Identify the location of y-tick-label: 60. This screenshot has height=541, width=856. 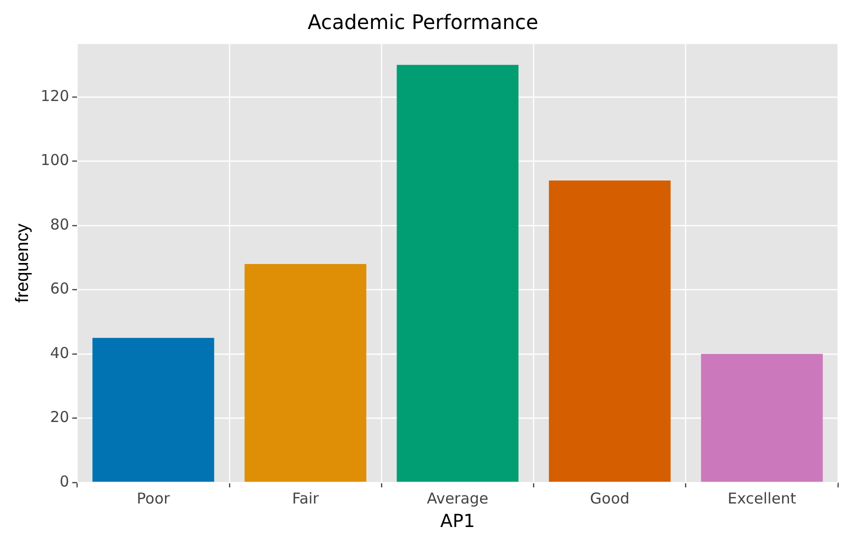
(60, 289).